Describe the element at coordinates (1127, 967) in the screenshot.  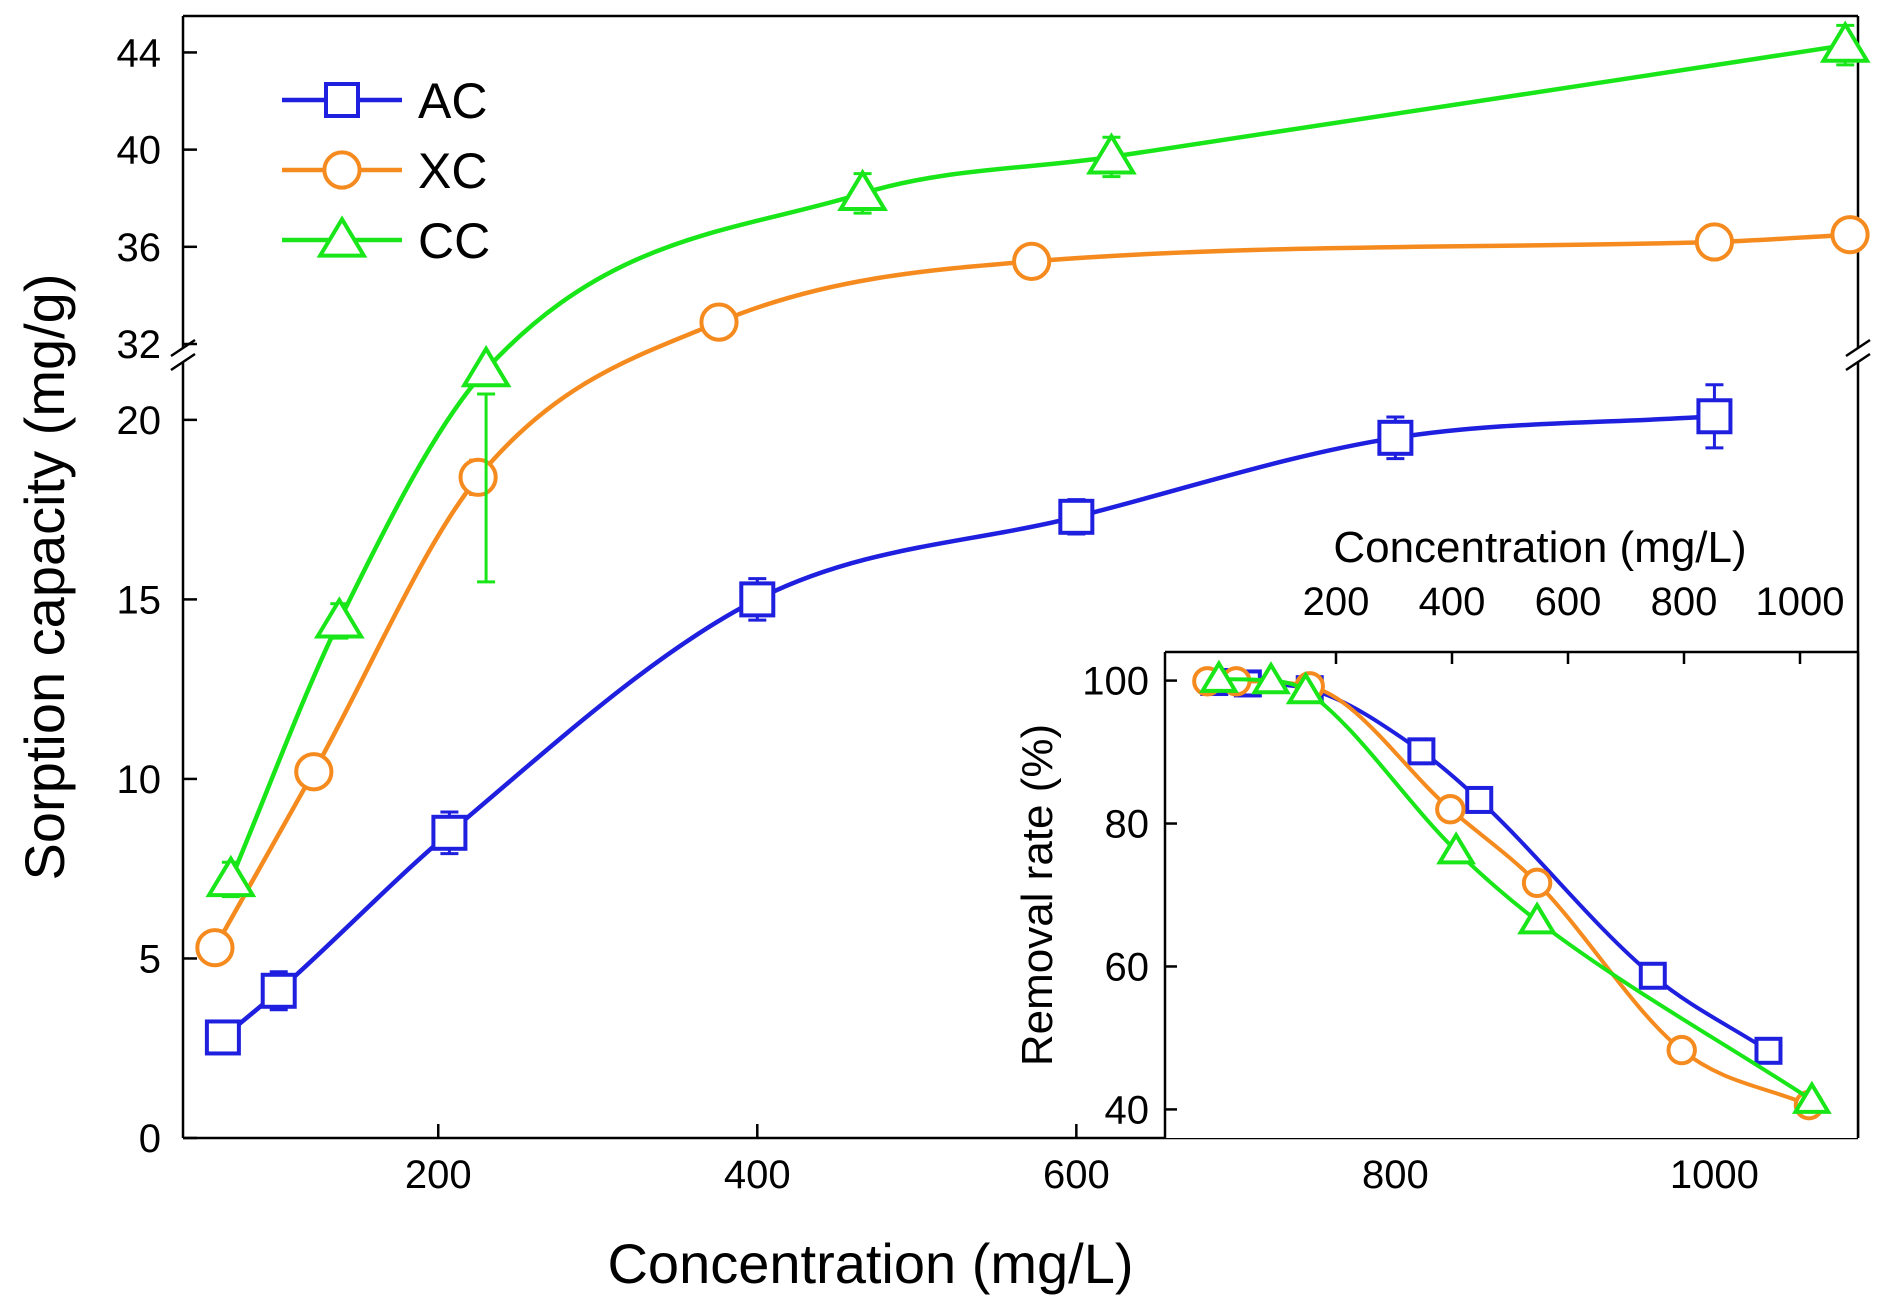
I see `inset-y-tick-label: 60` at that location.